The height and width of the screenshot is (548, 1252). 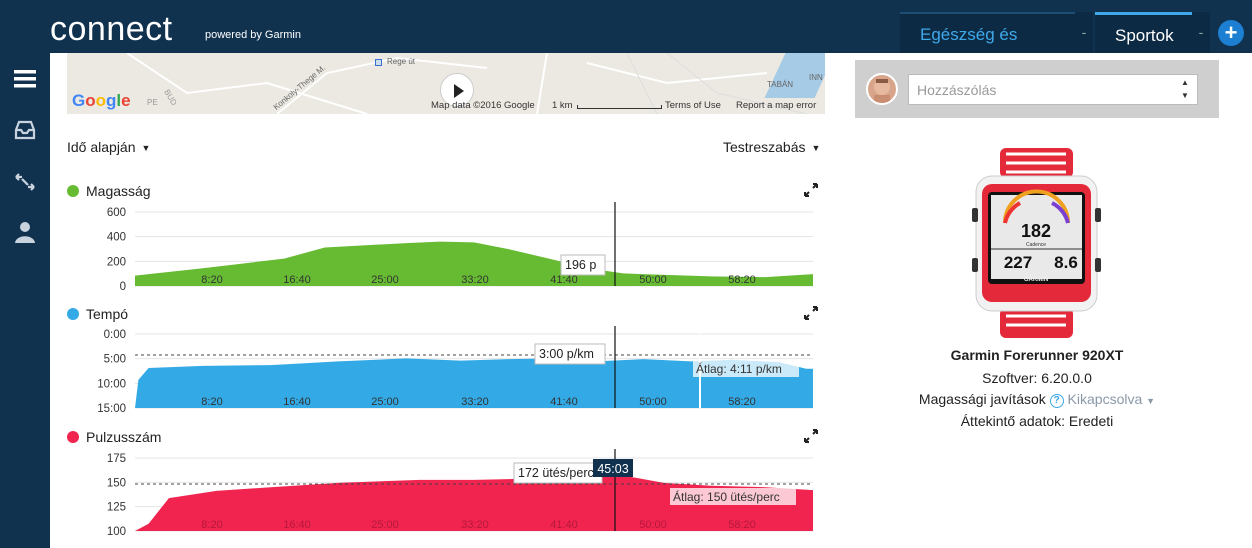 I want to click on tab-health-dropdown: -, so click(x=1084, y=32).